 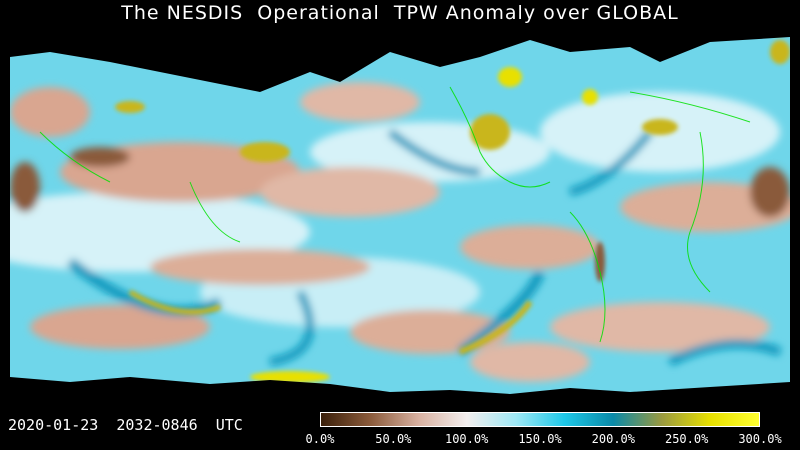 I want to click on colorbar-tick-label: 300.0%, so click(x=760, y=439).